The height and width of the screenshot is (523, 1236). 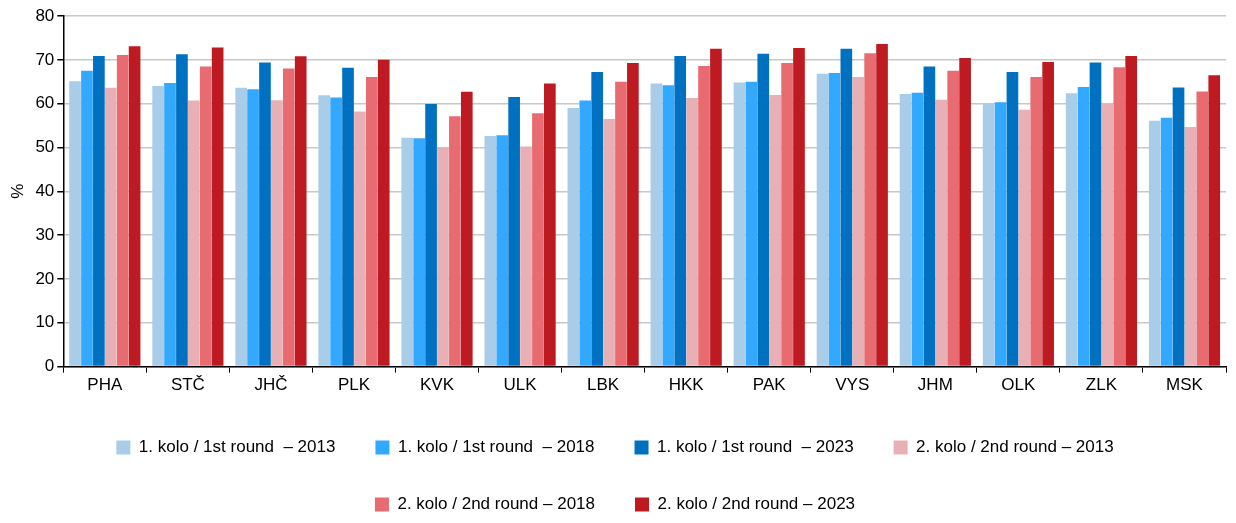 I want to click on y-tick-label: 60, so click(x=45, y=103).